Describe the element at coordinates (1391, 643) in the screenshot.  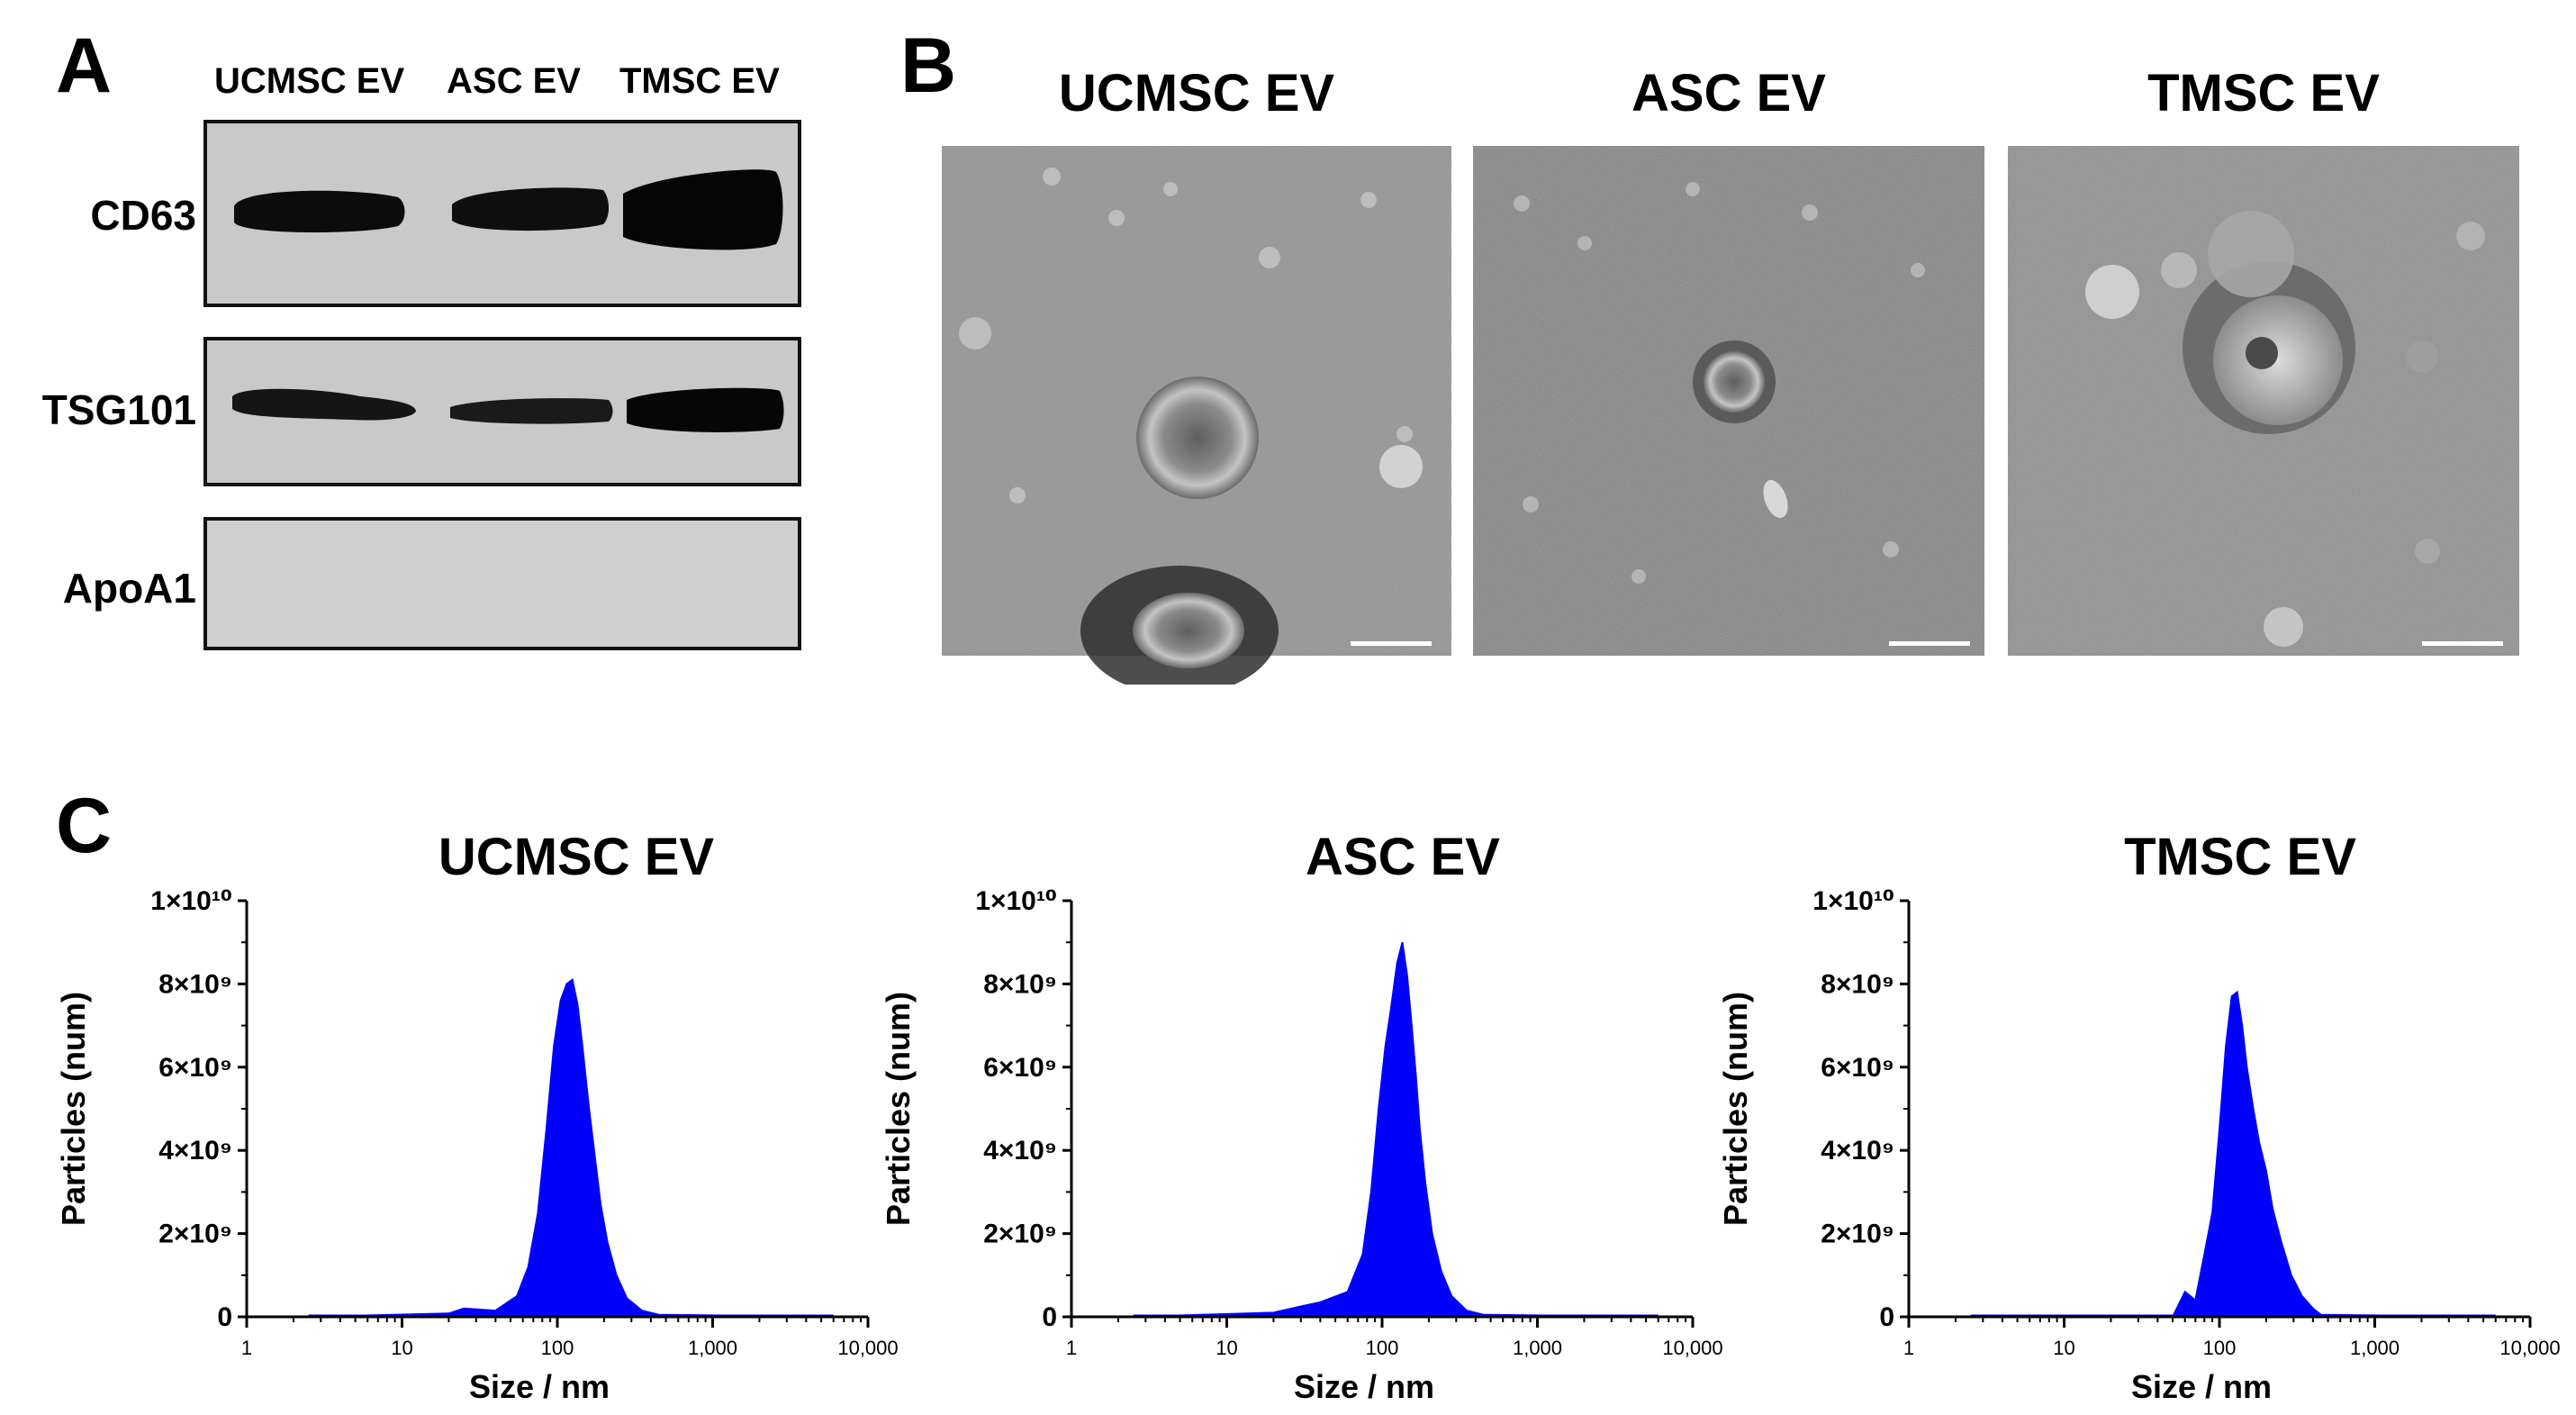
I see `scale-bar-ucmsc` at that location.